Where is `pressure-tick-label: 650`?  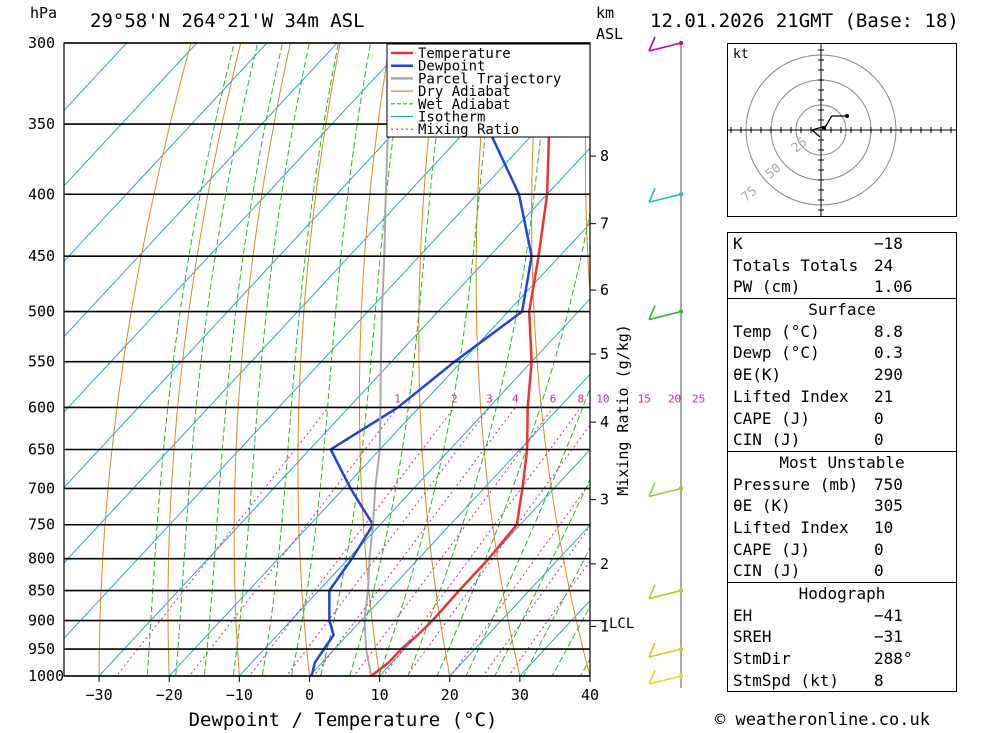 pressure-tick-label: 650 is located at coordinates (41, 450).